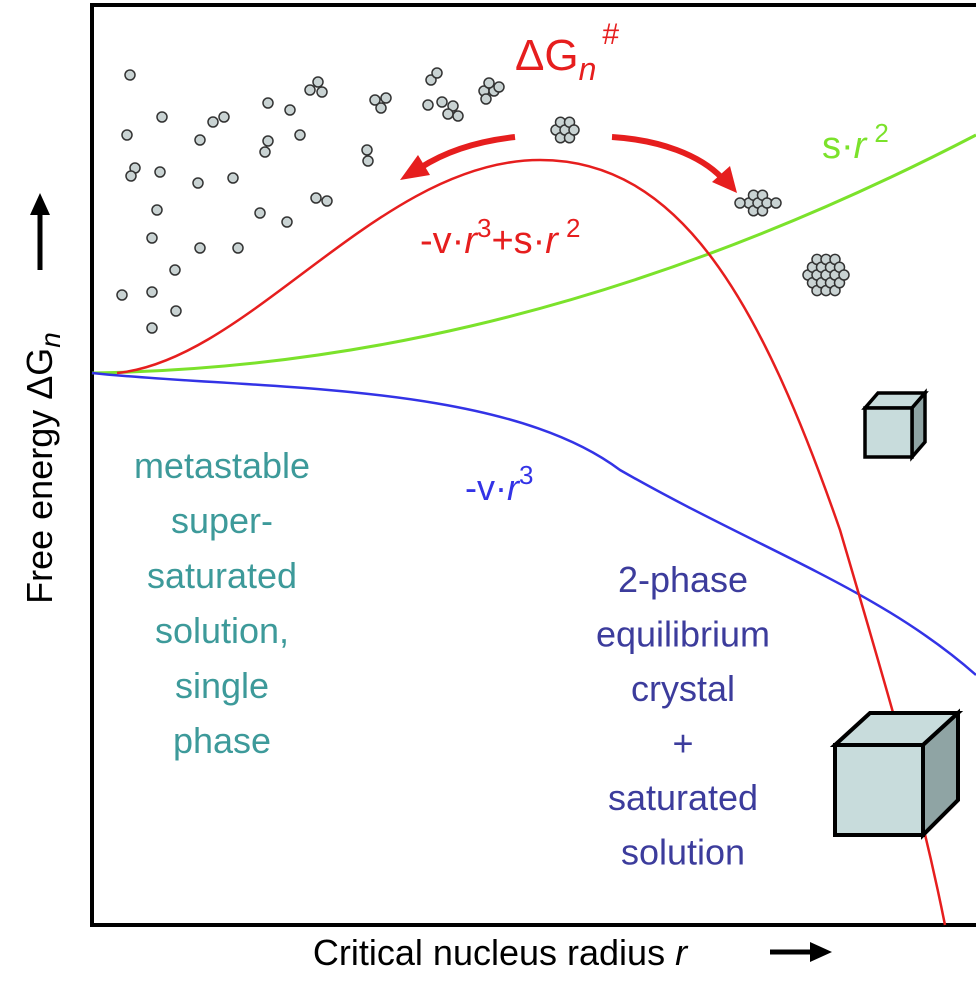 Image resolution: width=976 pixels, height=982 pixels. Describe the element at coordinates (500, 237) in the screenshot. I see `total-label: -v·r3+s·r 2` at that location.